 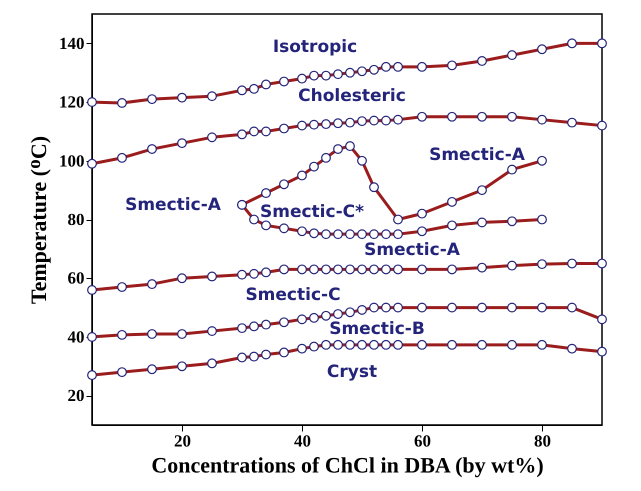 What do you see at coordinates (422, 441) in the screenshot?
I see `x-tick-label: 60` at bounding box center [422, 441].